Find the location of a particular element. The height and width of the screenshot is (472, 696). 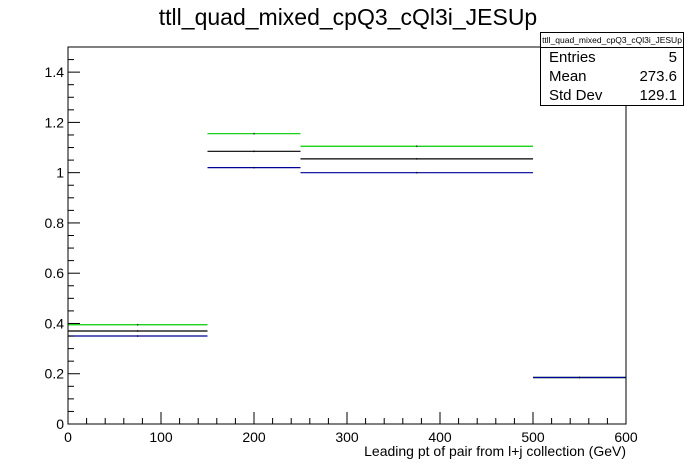

x-tick-label: 300 is located at coordinates (347, 437).